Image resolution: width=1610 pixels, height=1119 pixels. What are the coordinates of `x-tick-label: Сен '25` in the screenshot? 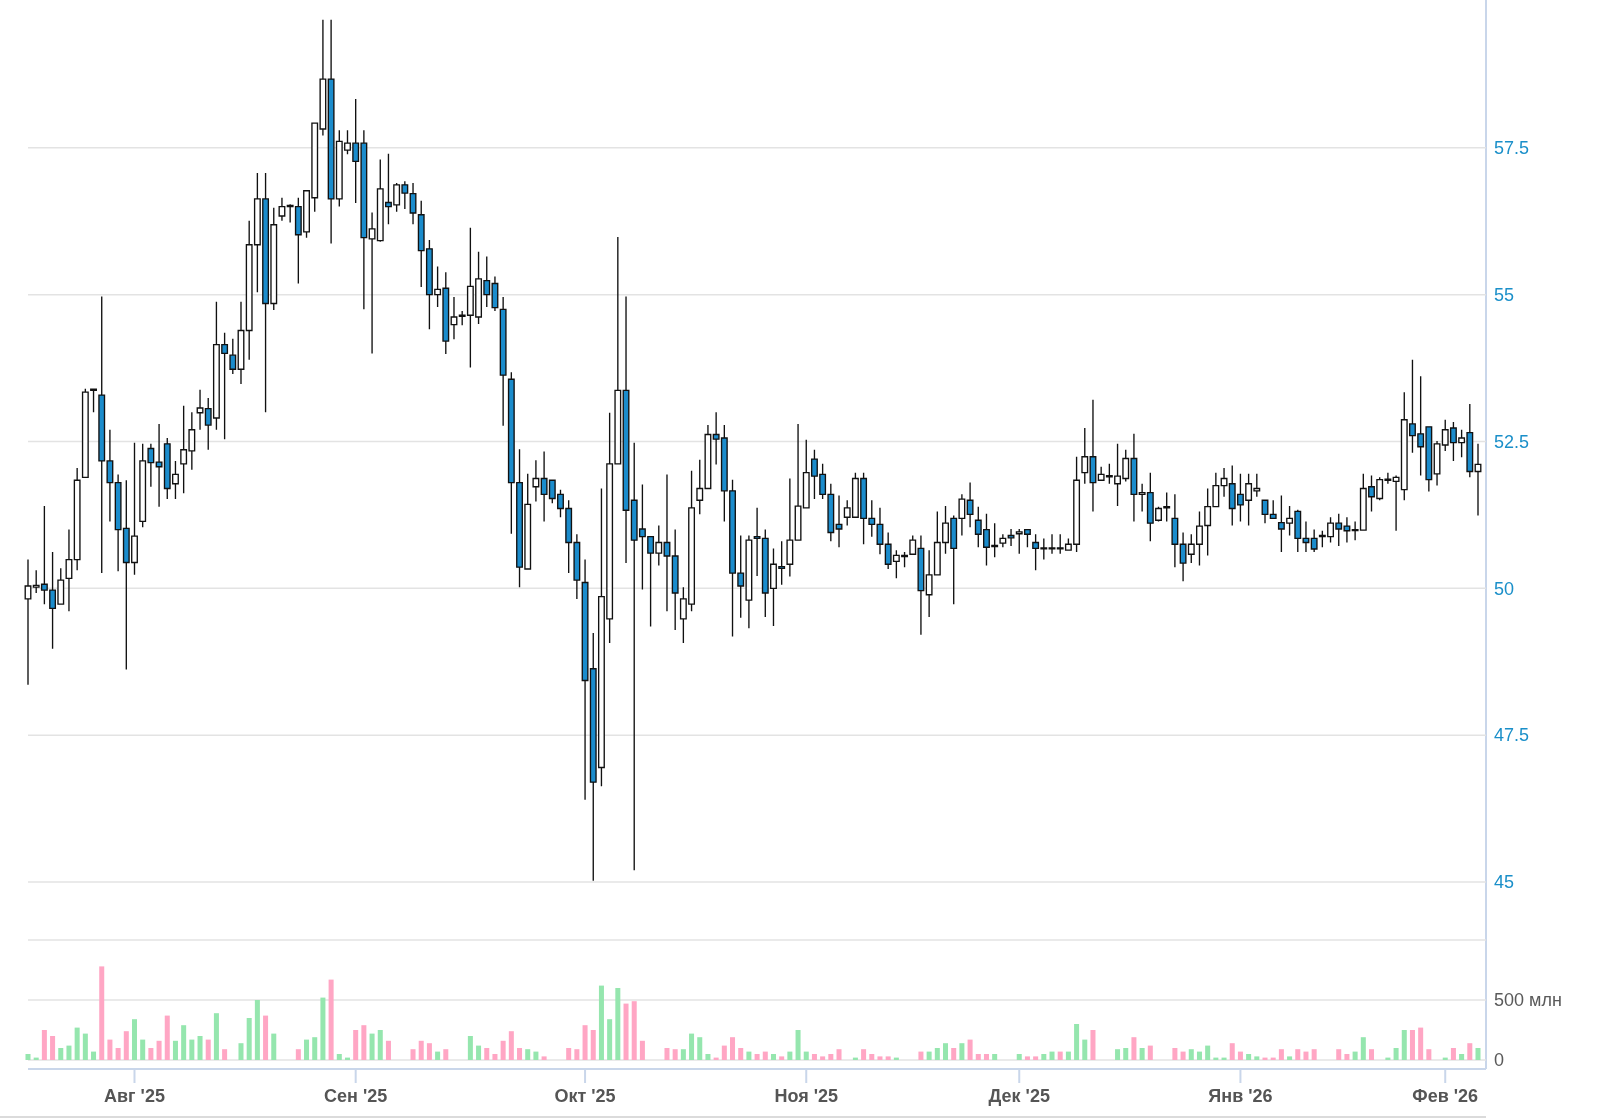 It's located at (356, 1096).